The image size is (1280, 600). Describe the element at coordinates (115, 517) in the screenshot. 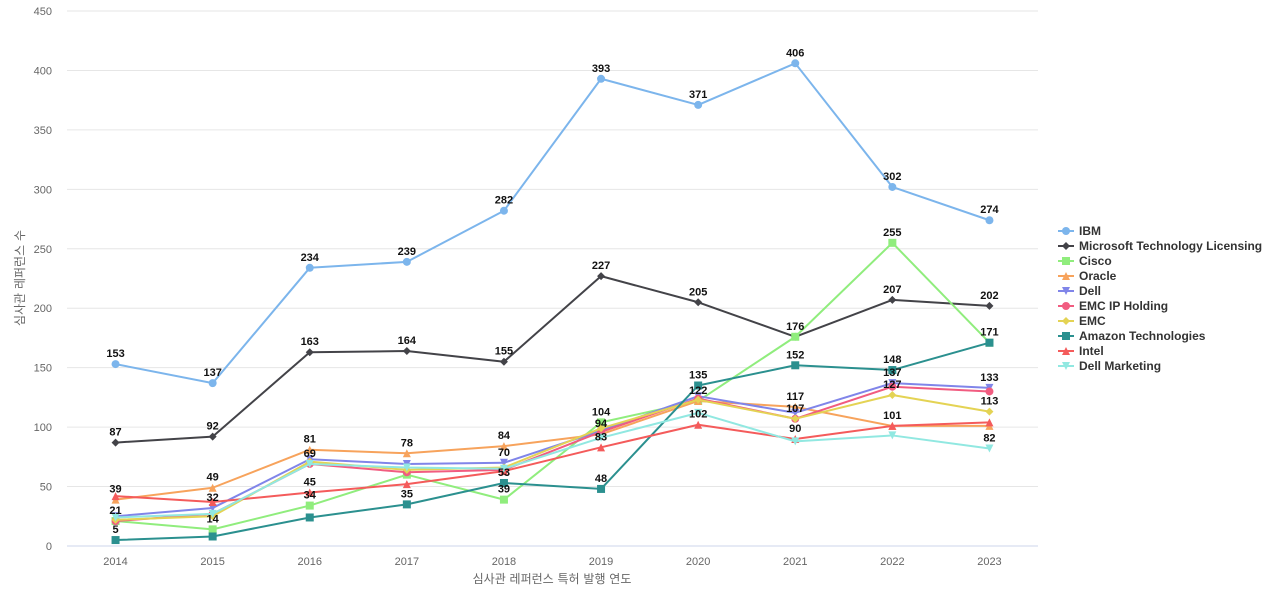

I see `point-dell-marketing-2014` at that location.